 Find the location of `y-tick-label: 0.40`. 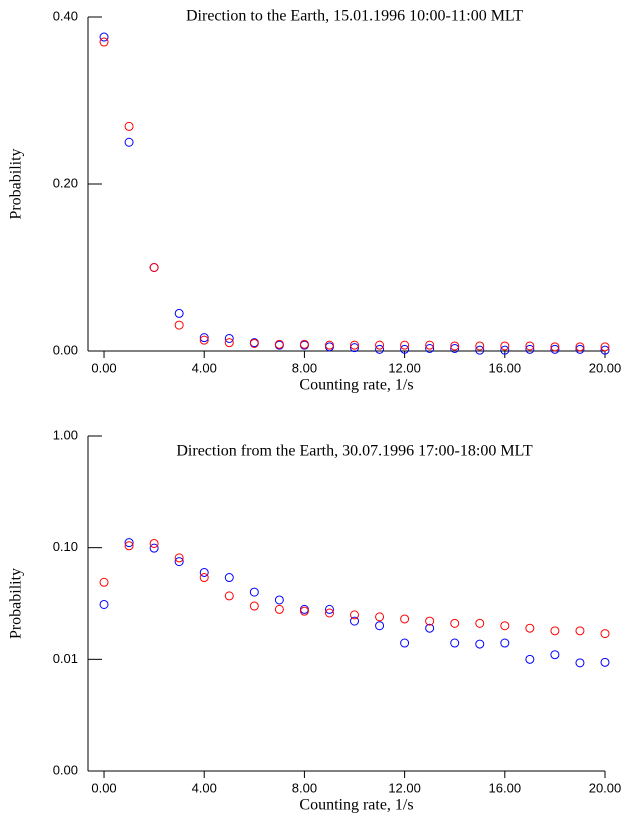

y-tick-label: 0.40 is located at coordinates (65, 15).